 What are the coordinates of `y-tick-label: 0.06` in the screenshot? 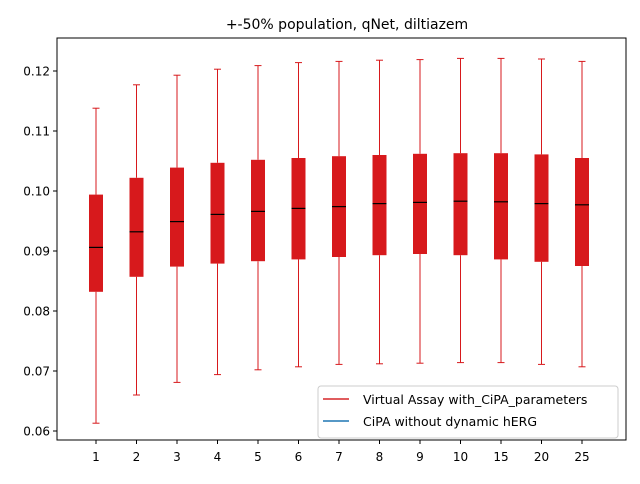 It's located at (36, 432).